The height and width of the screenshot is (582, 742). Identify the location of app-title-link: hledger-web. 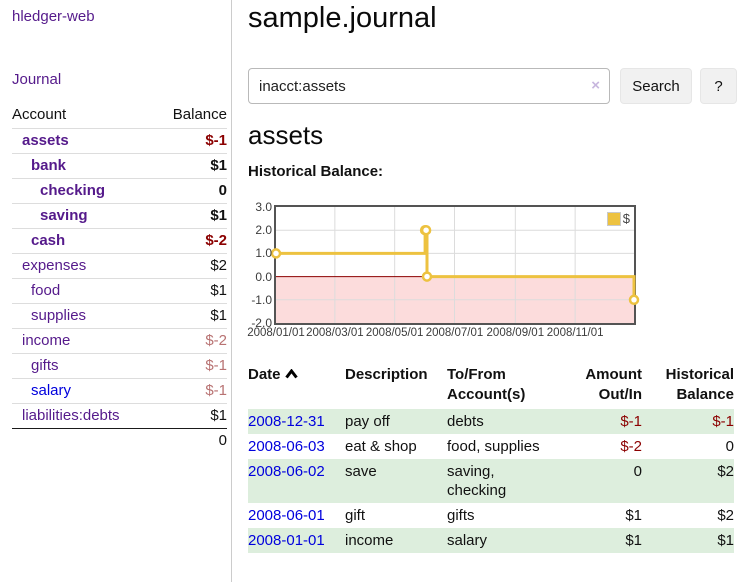
(53, 16).